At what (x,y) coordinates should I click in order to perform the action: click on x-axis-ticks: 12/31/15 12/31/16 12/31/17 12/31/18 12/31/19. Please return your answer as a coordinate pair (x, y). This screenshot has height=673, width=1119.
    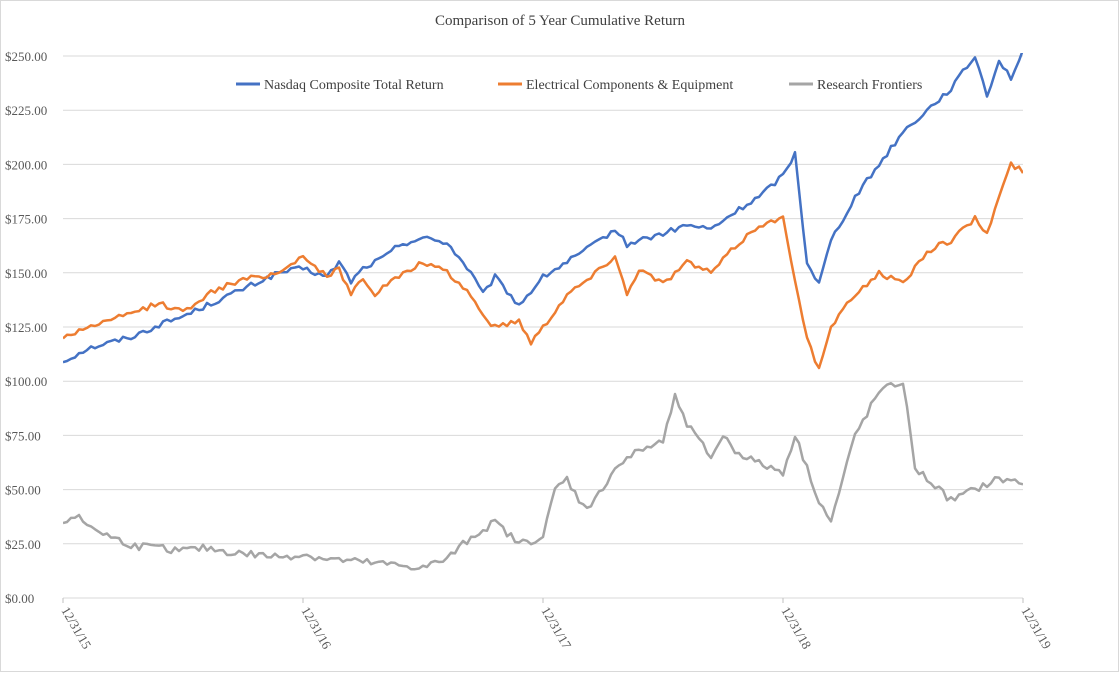
    Looking at the image, I should click on (556, 625).